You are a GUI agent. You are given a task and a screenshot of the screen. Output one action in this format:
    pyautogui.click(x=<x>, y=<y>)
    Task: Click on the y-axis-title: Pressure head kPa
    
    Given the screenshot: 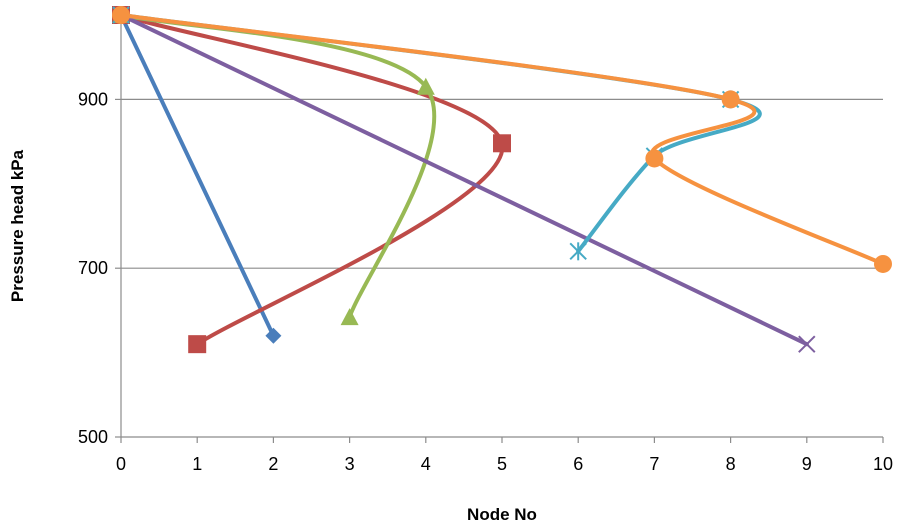 What is the action you would take?
    pyautogui.click(x=17, y=225)
    